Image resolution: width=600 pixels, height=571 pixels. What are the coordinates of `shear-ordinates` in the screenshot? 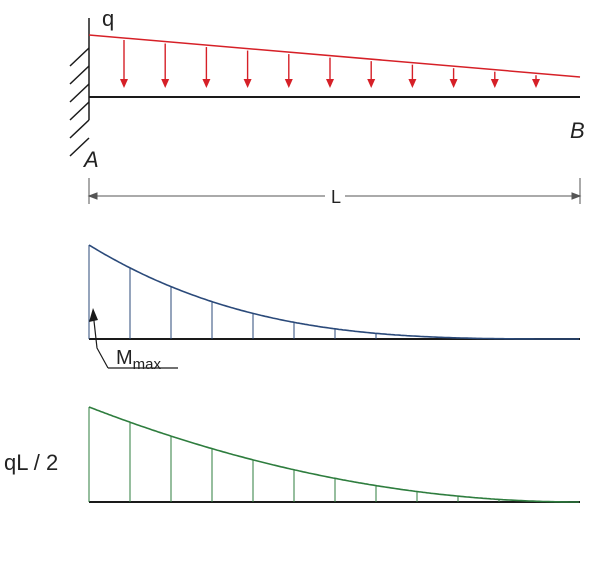 It's located at (314, 454).